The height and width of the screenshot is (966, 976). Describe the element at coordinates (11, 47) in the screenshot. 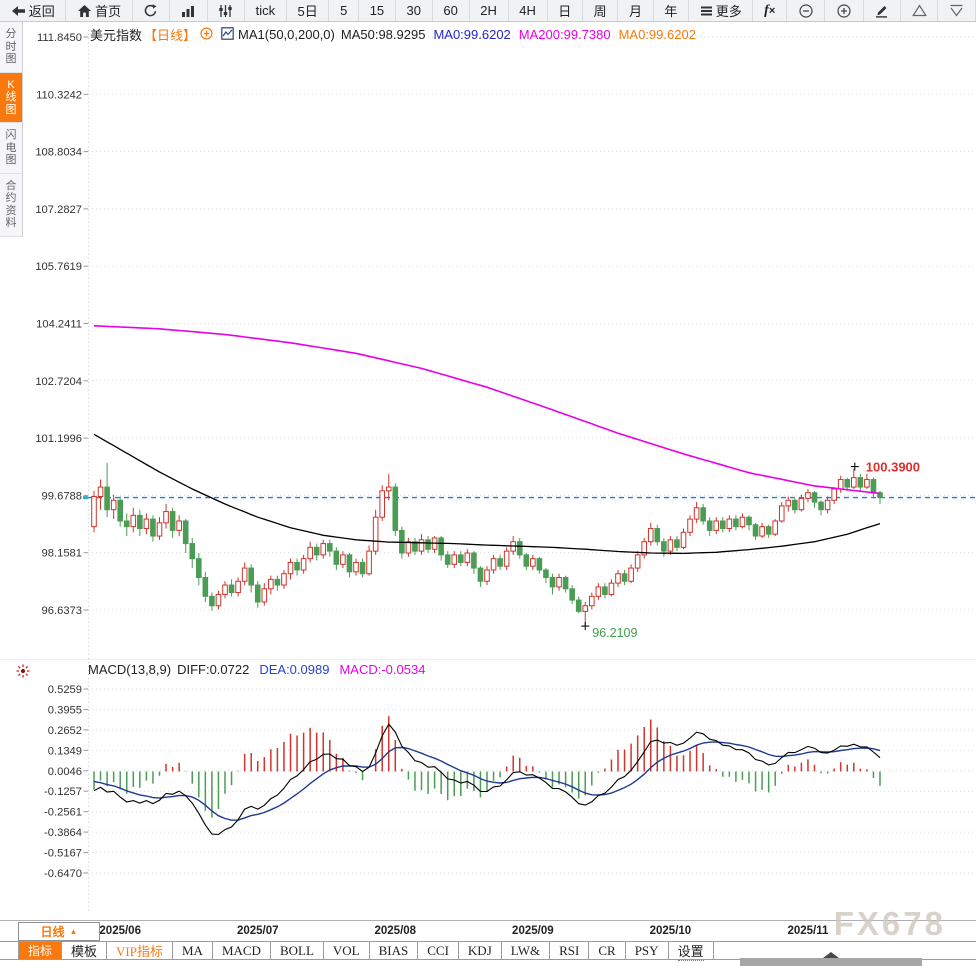

I see `sidebar-item-time-chart: 分时图` at that location.